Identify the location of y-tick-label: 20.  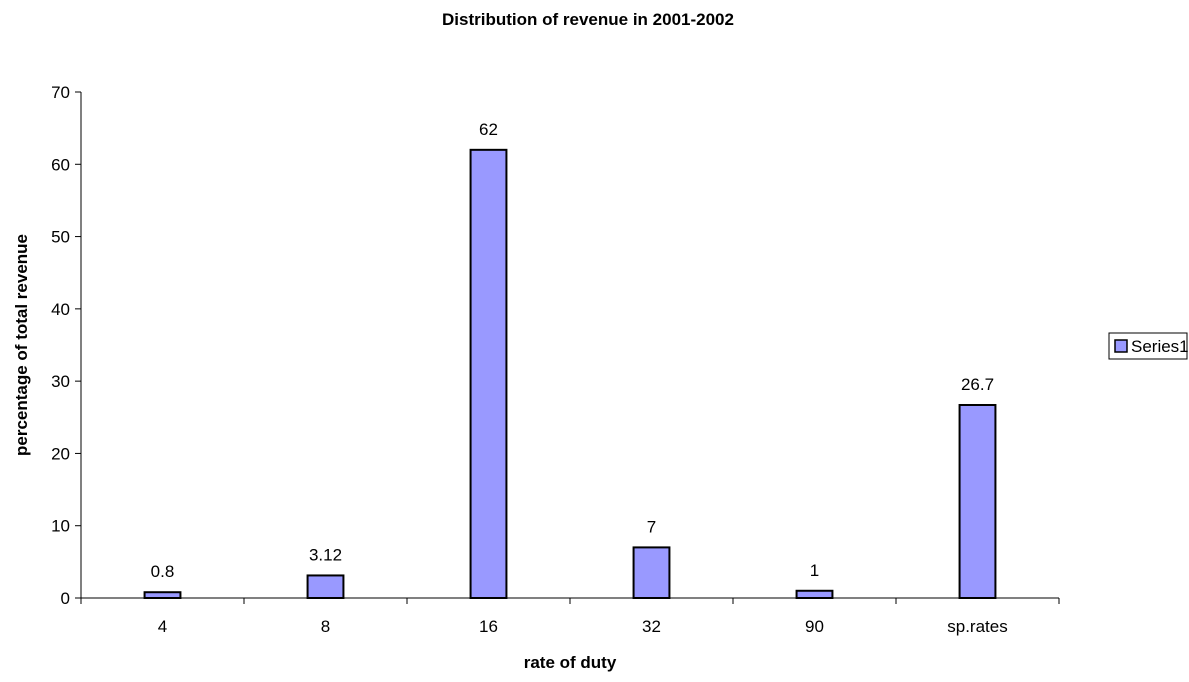
(60, 453).